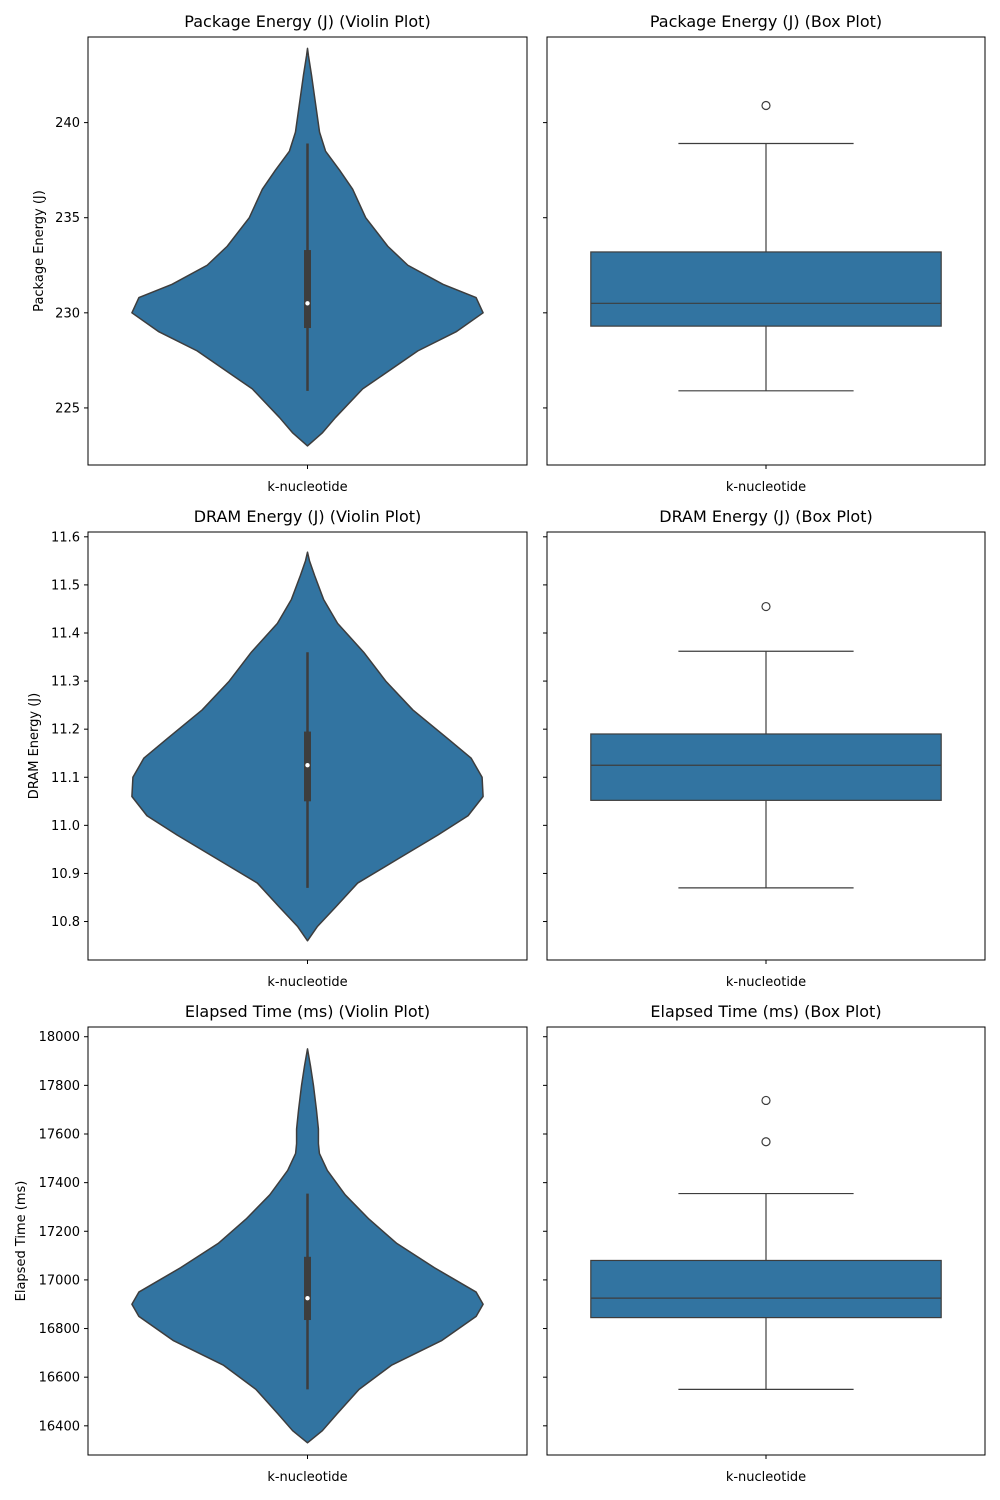  Describe the element at coordinates (65, 874) in the screenshot. I see `y-tick-label: 10.9` at that location.